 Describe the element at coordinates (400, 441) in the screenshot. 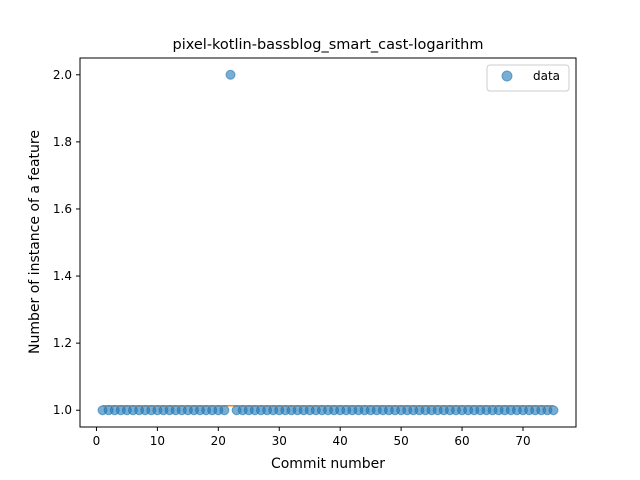

I see `x-tick-label: 50` at that location.